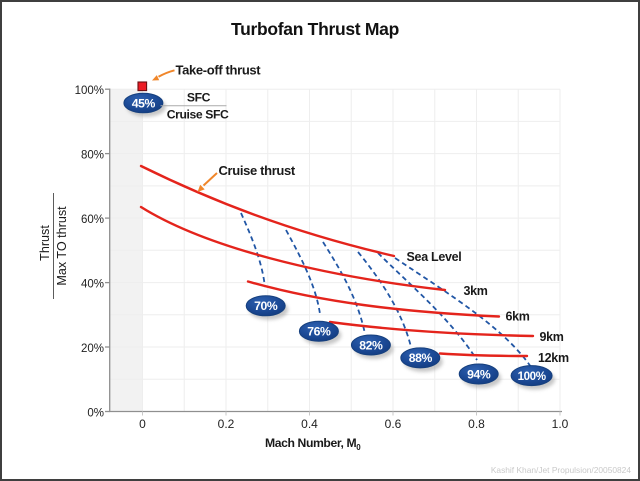 The width and height of the screenshot is (640, 481). What do you see at coordinates (226, 424) in the screenshot?
I see `svg-text: 0.2` at bounding box center [226, 424].